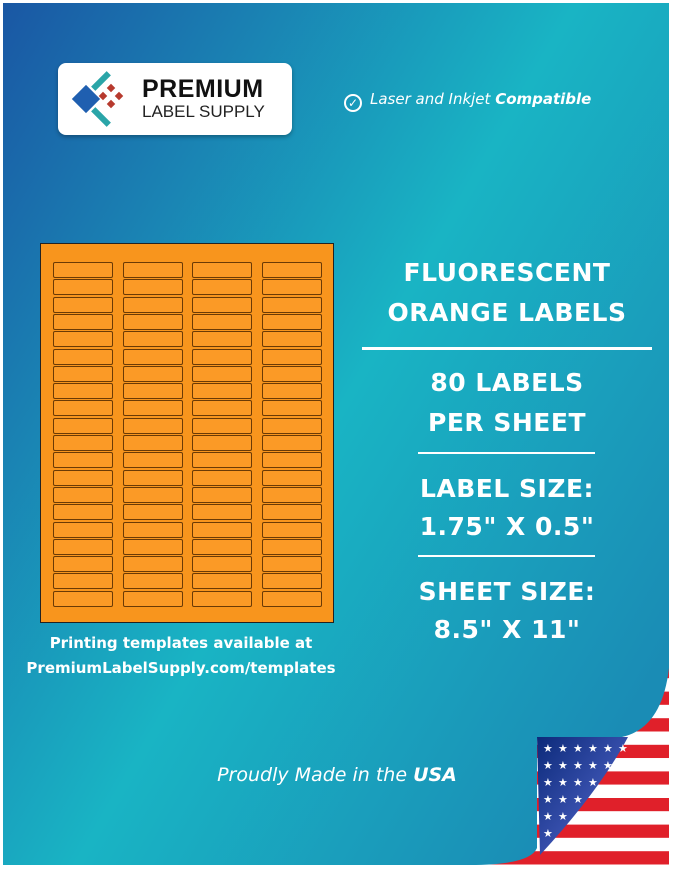 The height and width of the screenshot is (875, 679). Describe the element at coordinates (467, 101) in the screenshot. I see `compatibility-note: ✓ Laser and Inkjet Compatible` at that location.